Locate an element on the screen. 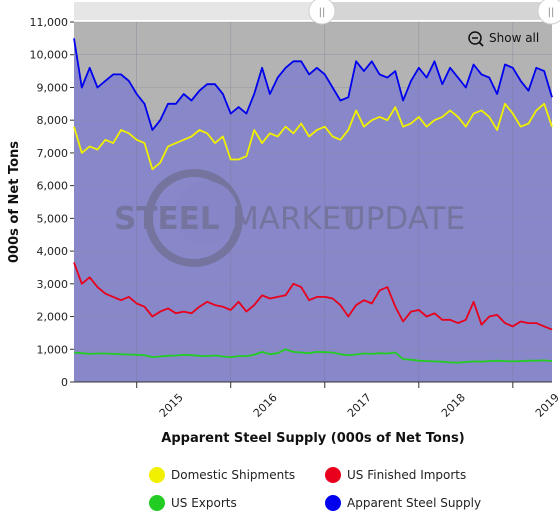  legend-label: US Finished Imports is located at coordinates (406, 475).